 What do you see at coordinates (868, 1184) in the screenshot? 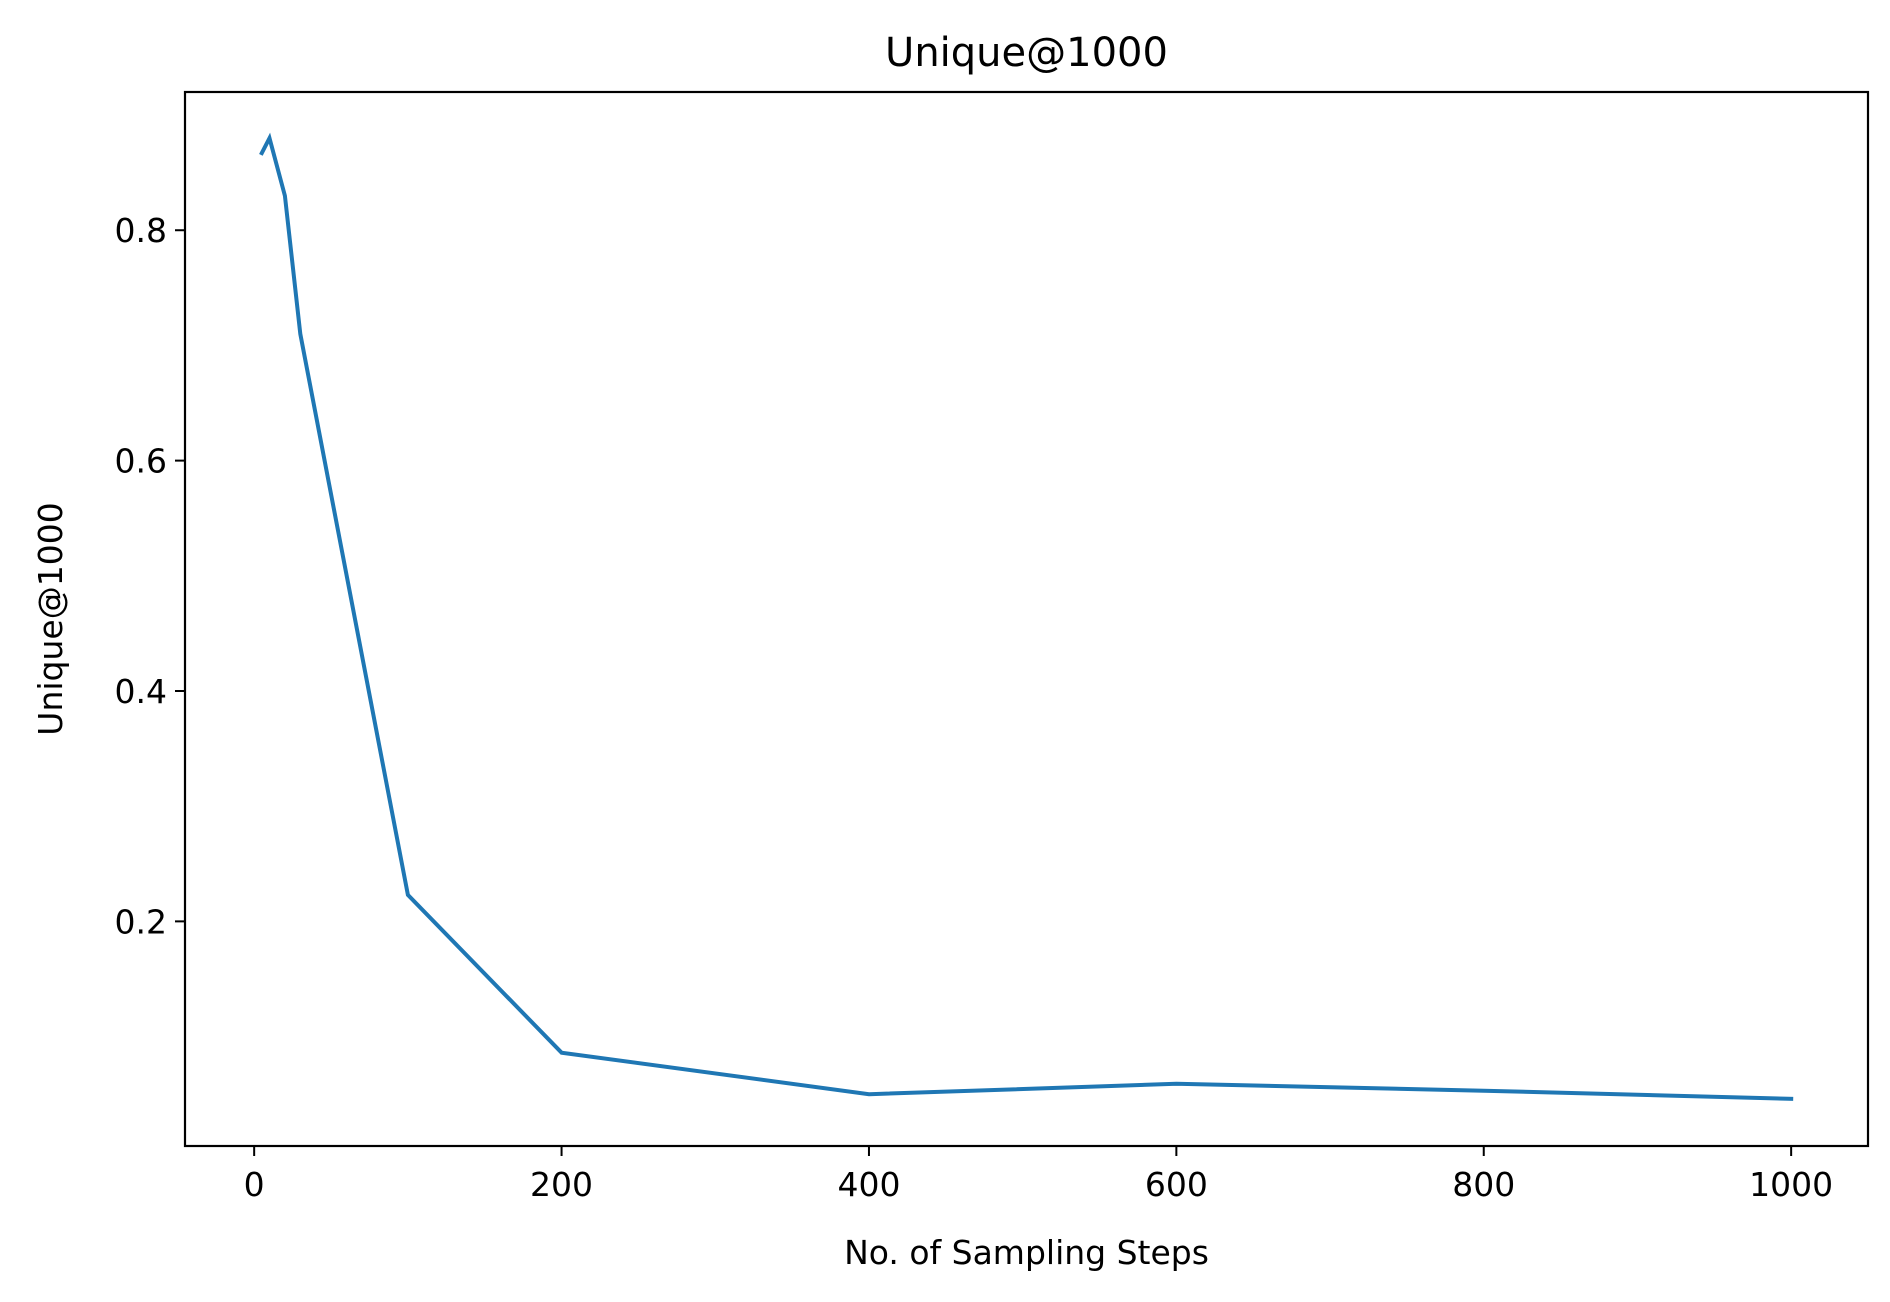
I see `x-tick-label: 400` at bounding box center [868, 1184].